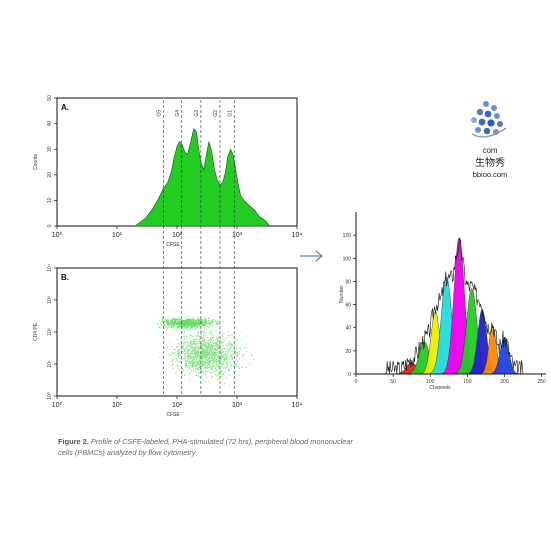 This screenshot has height=551, width=551. What do you see at coordinates (297, 405) in the screenshot?
I see `x-tick-label: 10⁴` at bounding box center [297, 405].